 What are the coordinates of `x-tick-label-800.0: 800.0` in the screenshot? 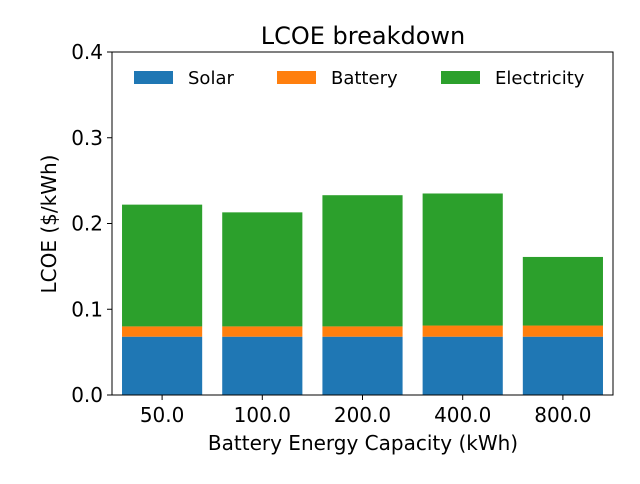 It's located at (562, 415).